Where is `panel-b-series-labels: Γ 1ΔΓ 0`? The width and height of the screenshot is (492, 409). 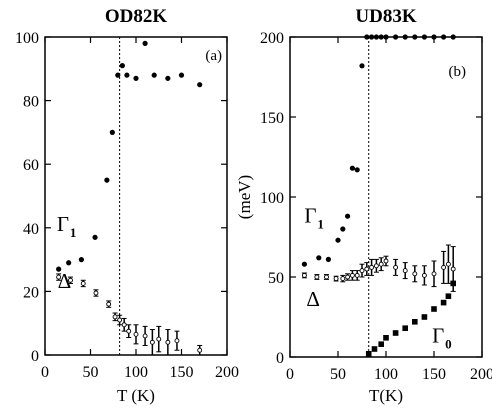
panel-b-series-labels: Γ 1ΔΓ 0 is located at coordinates (377, 278).